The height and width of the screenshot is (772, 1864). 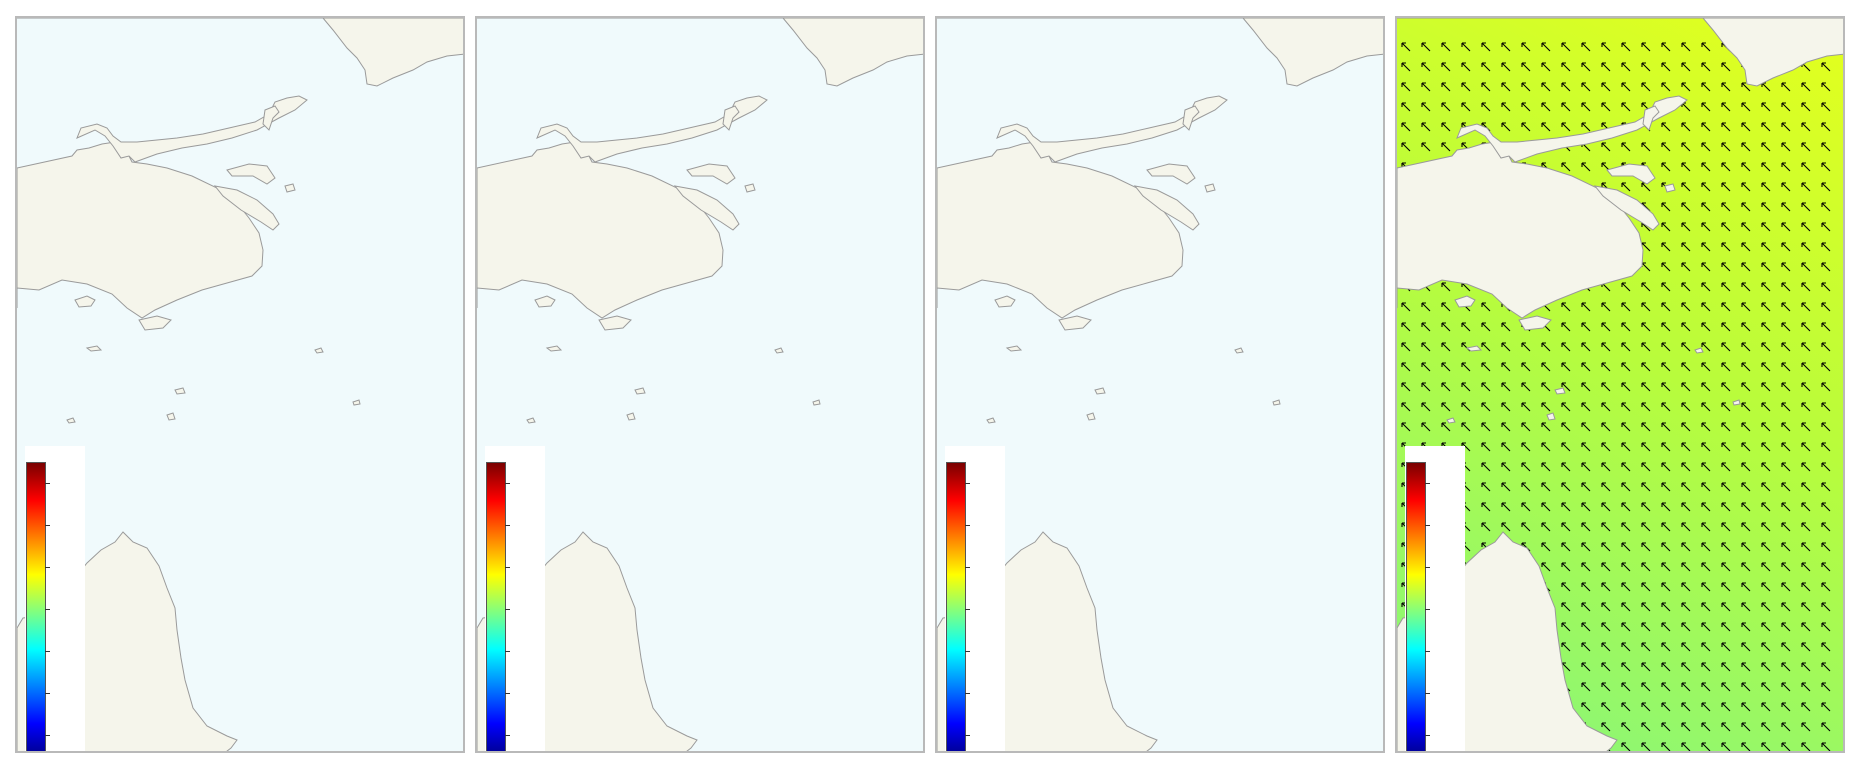 What do you see at coordinates (140, 230) in the screenshot?
I see `land-mid` at bounding box center [140, 230].